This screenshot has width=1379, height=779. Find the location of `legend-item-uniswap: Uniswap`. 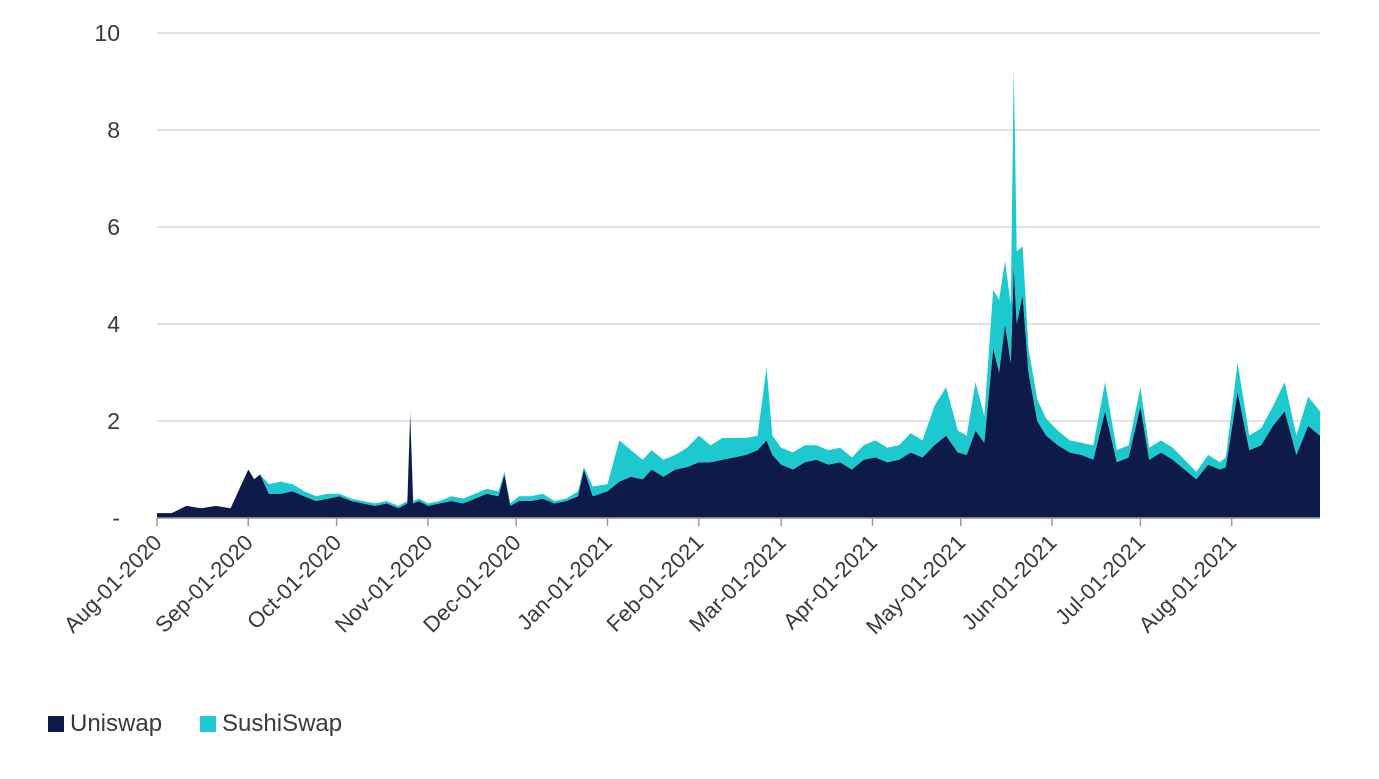

legend-item-uniswap: Uniswap is located at coordinates (105, 724).